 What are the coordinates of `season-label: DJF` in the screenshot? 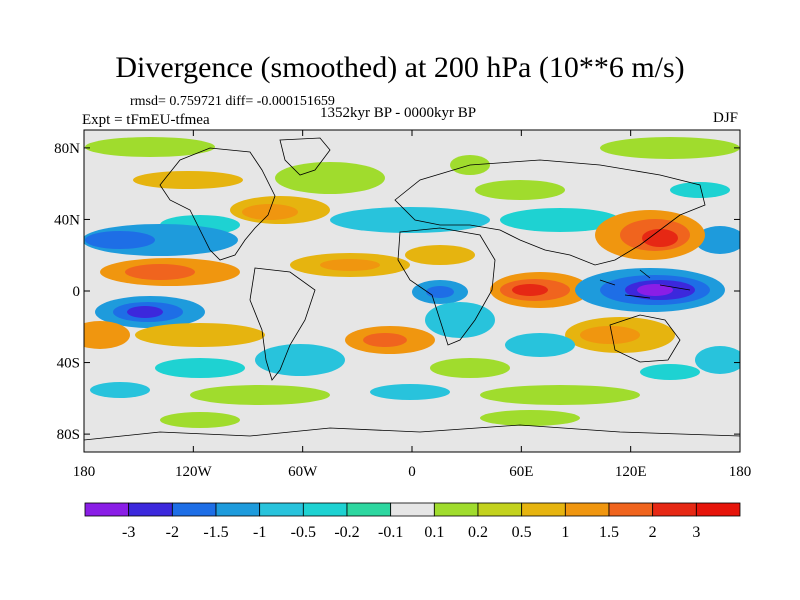 It's located at (725, 118).